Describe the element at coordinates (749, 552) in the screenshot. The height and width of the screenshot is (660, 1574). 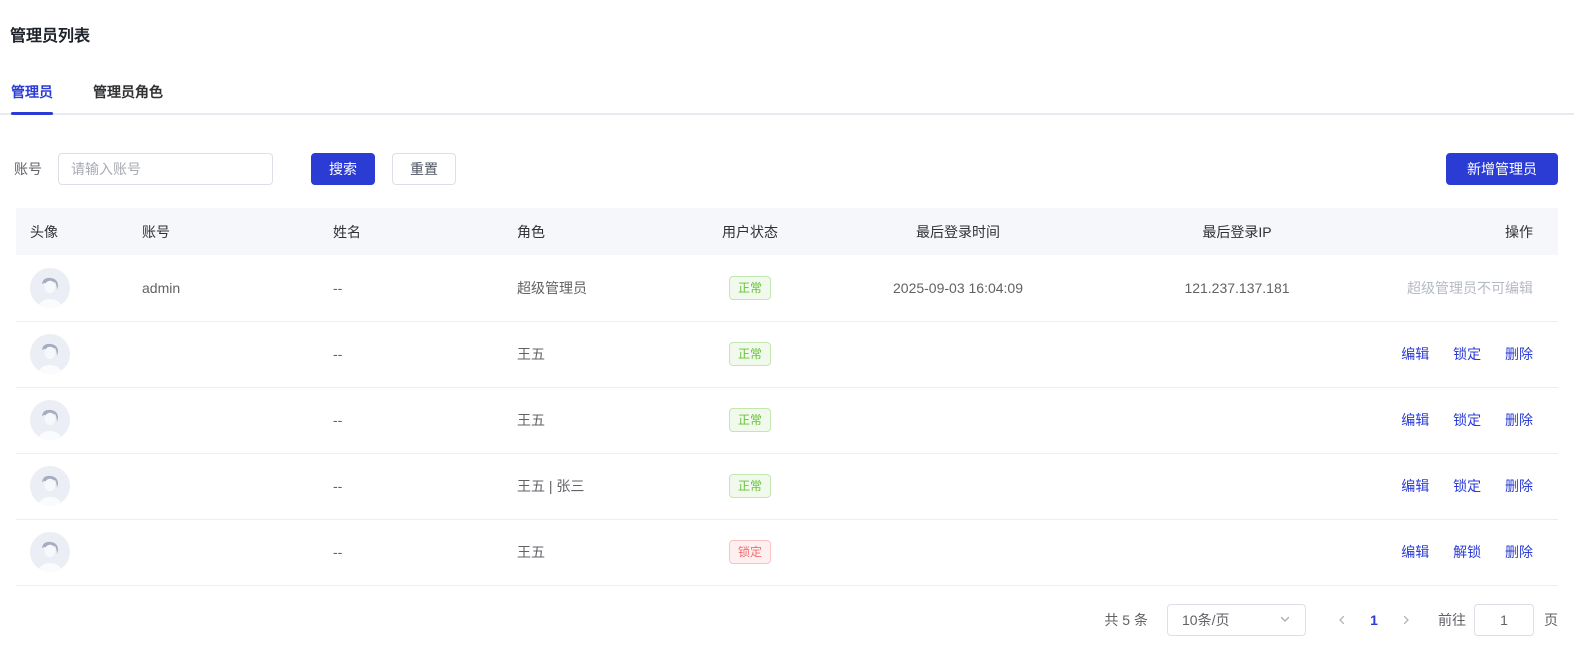
I see `status-badge: 锁定` at that location.